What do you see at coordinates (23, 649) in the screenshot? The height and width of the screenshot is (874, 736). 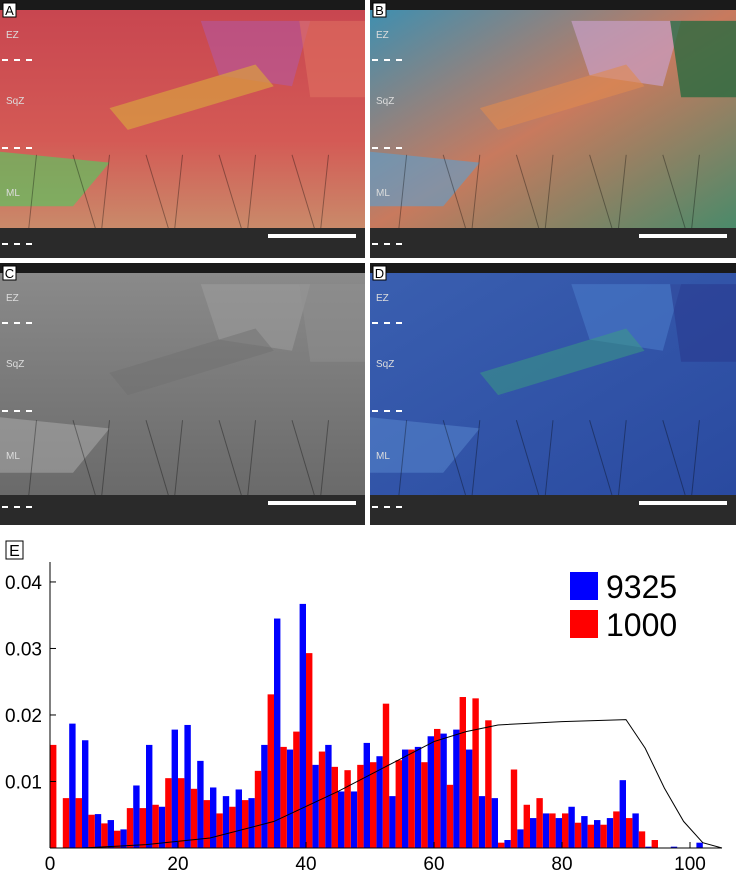 I see `y-tick-label: 0.03` at bounding box center [23, 649].